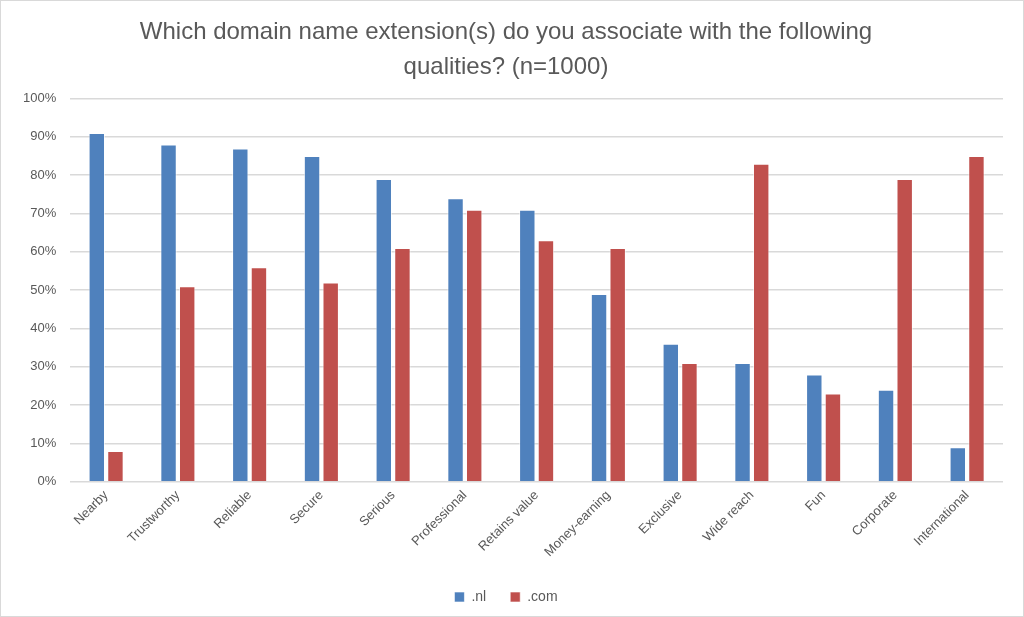 Image resolution: width=1024 pixels, height=617 pixels. What do you see at coordinates (43, 442) in the screenshot?
I see `y-tick-label: 10%` at bounding box center [43, 442].